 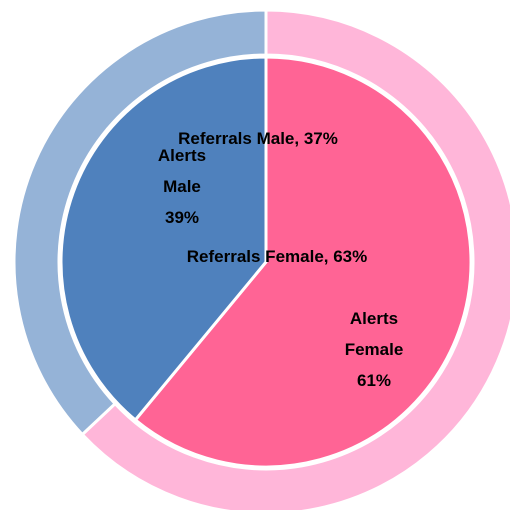 I want to click on data-label-line: Male, so click(x=182, y=186).